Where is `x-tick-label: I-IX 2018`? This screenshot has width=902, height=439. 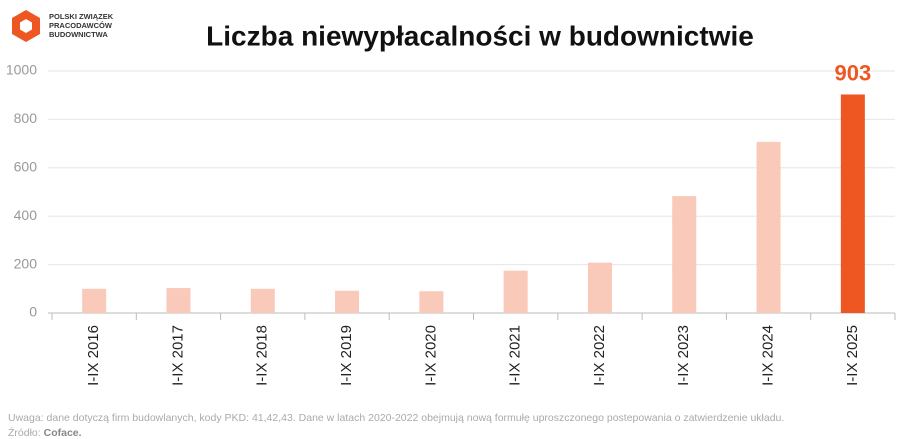
x-tick-label: I-IX 2018 is located at coordinates (262, 355).